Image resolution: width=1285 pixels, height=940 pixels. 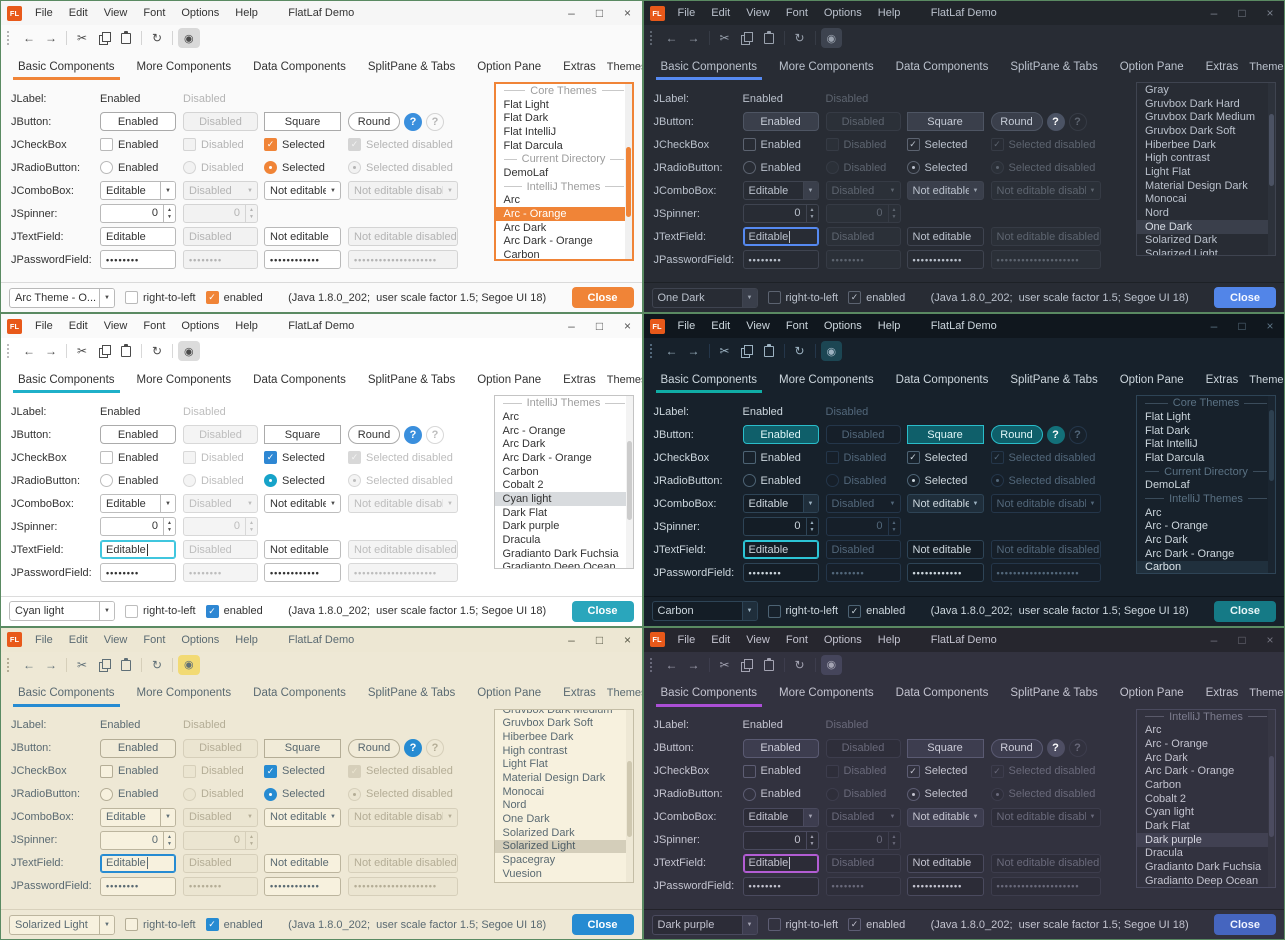 What do you see at coordinates (78, 326) in the screenshot?
I see `menu-item: Edit` at bounding box center [78, 326].